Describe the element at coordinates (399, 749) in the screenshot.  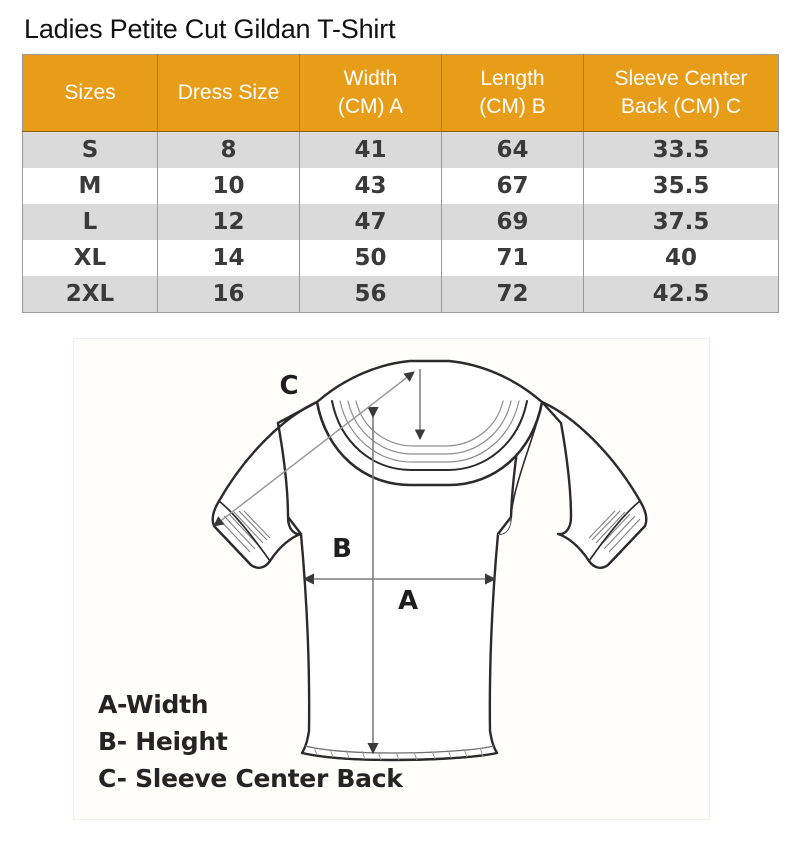
I see `tshirt-hem-inner-line` at that location.